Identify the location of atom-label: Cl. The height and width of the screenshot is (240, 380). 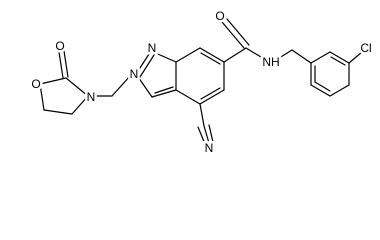
(365, 48).